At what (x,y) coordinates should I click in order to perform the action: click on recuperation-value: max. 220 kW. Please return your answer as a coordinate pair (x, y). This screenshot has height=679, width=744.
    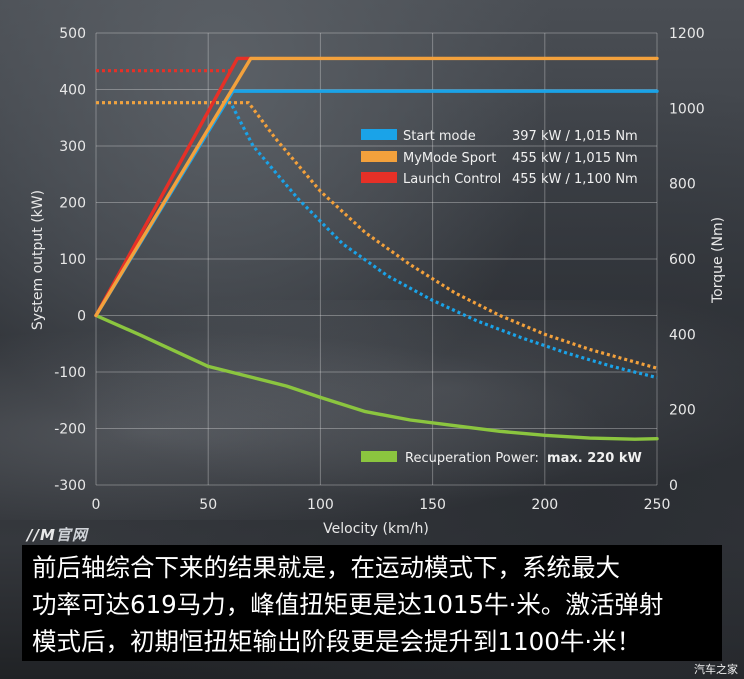
    Looking at the image, I should click on (594, 458).